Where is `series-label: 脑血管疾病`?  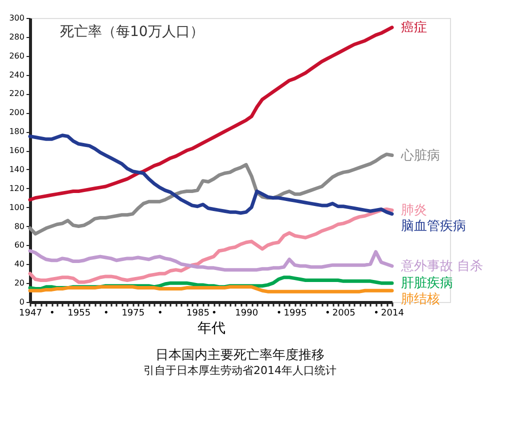
series-label: 脑血管疾病 is located at coordinates (433, 226).